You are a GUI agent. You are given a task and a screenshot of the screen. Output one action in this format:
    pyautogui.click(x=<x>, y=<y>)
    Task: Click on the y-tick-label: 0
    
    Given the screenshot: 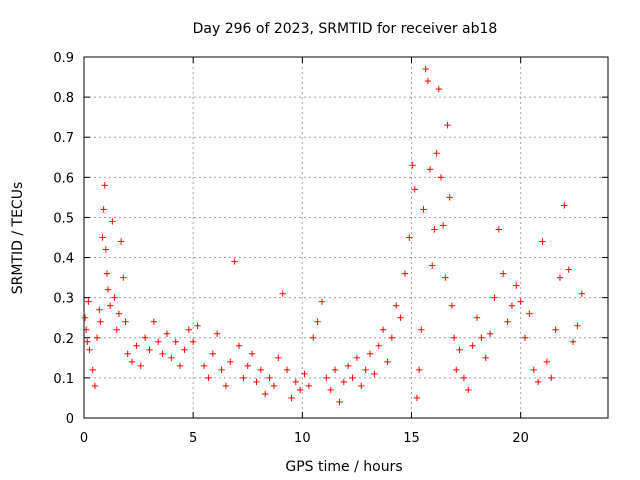 What is the action you would take?
    pyautogui.click(x=70, y=419)
    